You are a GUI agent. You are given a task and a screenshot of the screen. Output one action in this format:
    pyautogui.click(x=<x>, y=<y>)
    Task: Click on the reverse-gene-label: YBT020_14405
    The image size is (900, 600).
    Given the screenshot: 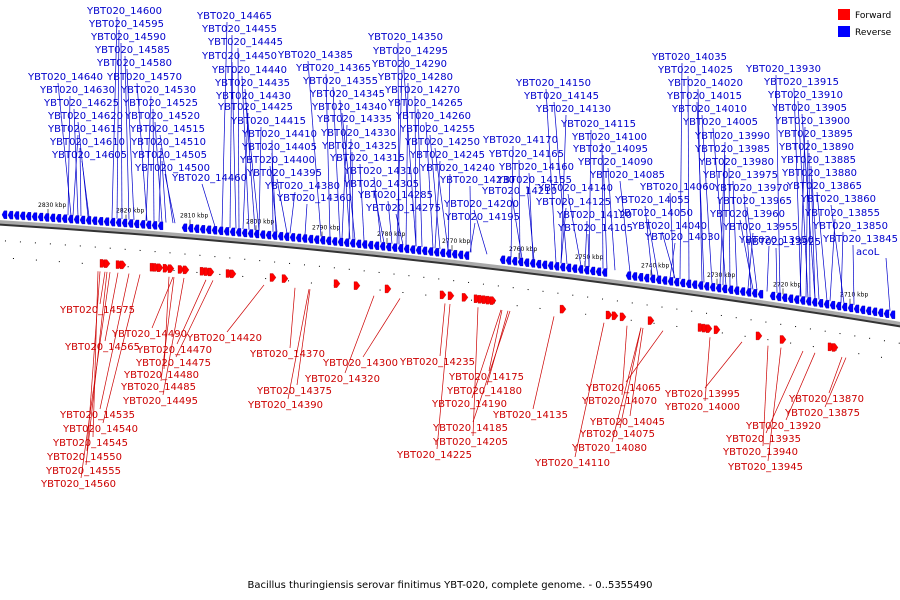 What is the action you would take?
    pyautogui.click(x=279, y=147)
    